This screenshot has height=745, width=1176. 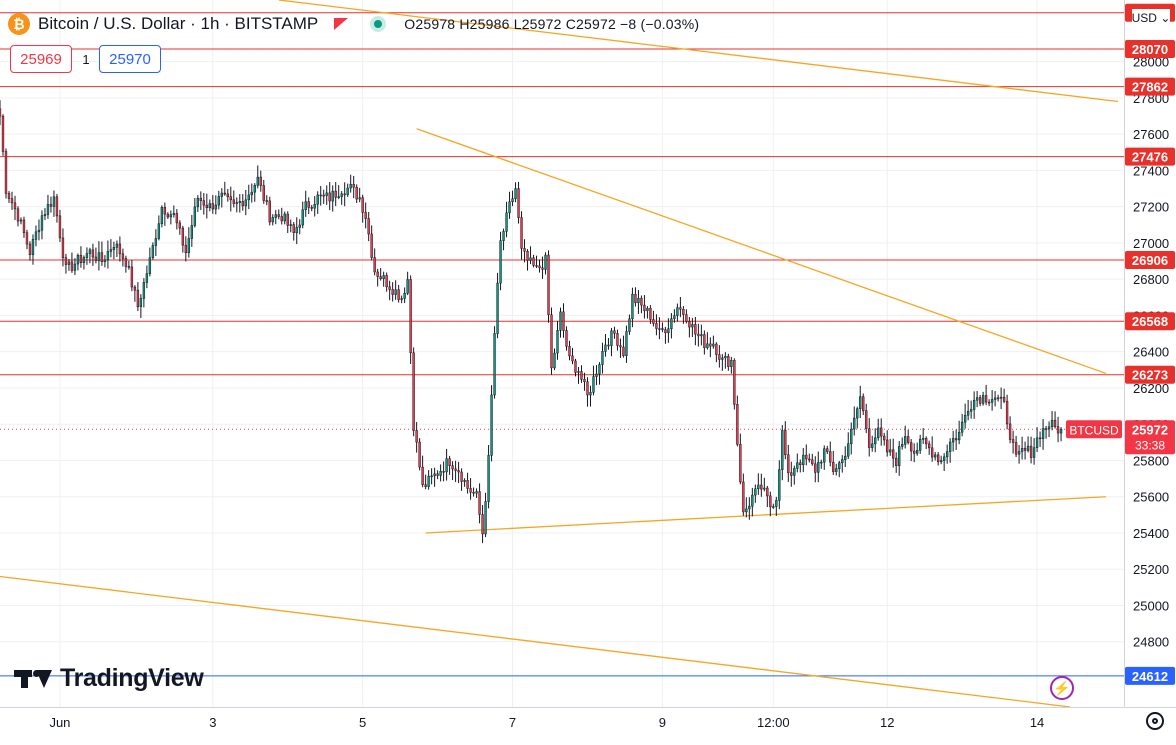 What do you see at coordinates (341, 24) in the screenshot?
I see `flag-icon` at bounding box center [341, 24].